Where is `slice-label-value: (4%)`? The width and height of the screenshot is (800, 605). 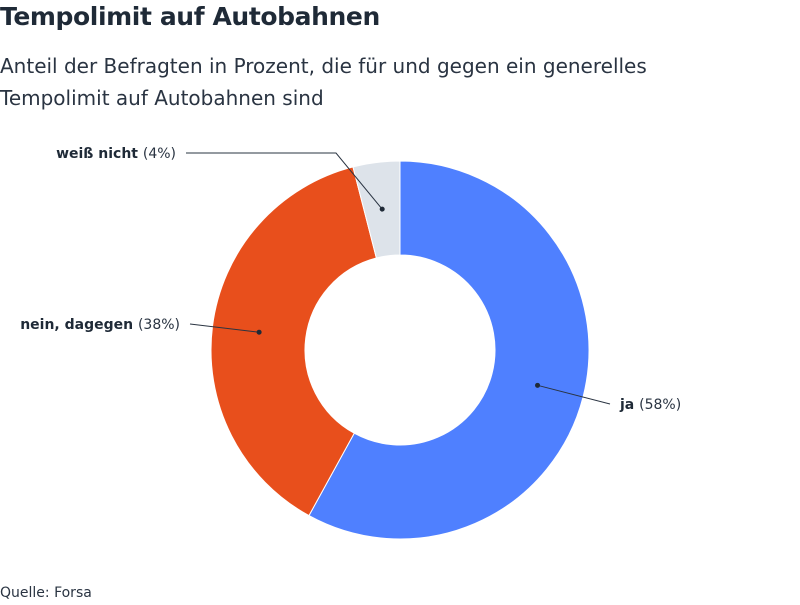
slice-label-value: (4%) is located at coordinates (159, 154).